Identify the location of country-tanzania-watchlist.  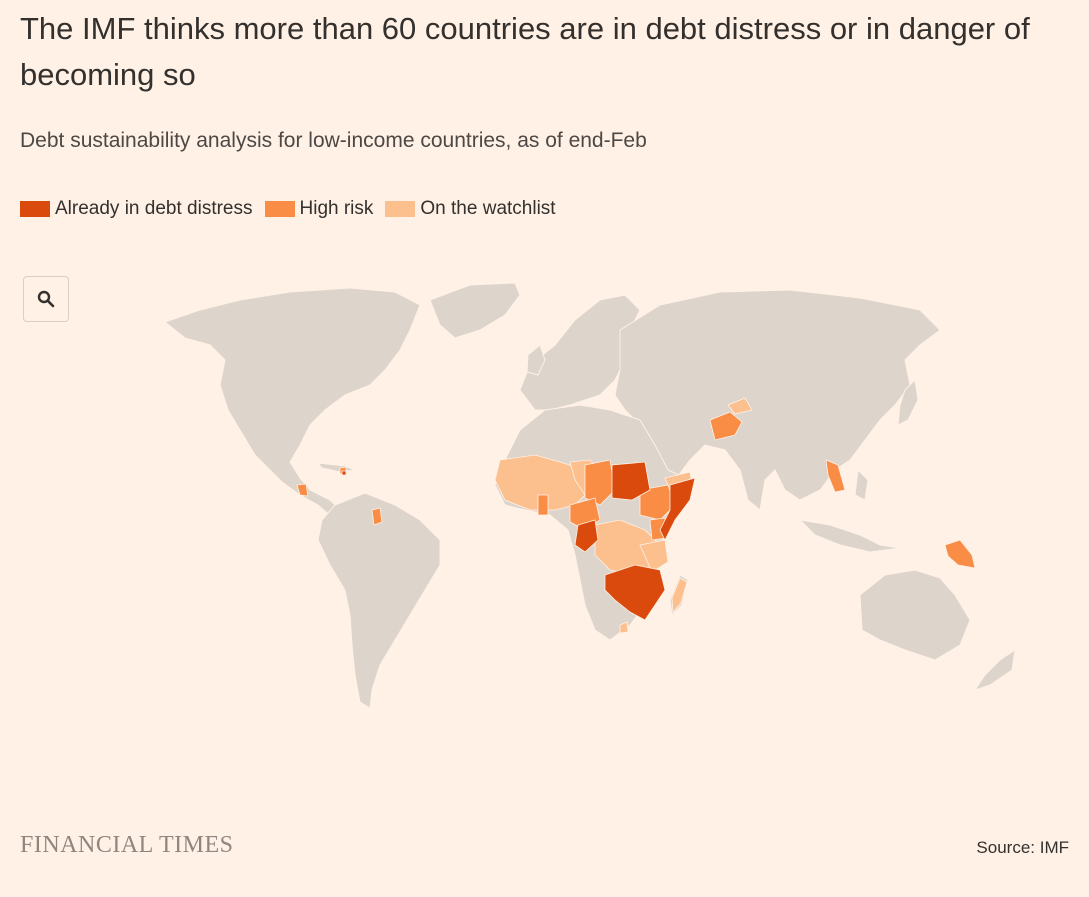
(654, 556).